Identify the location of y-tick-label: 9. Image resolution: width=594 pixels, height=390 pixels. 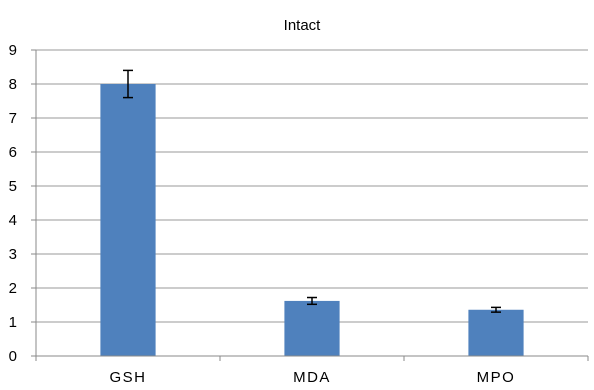
(13, 50).